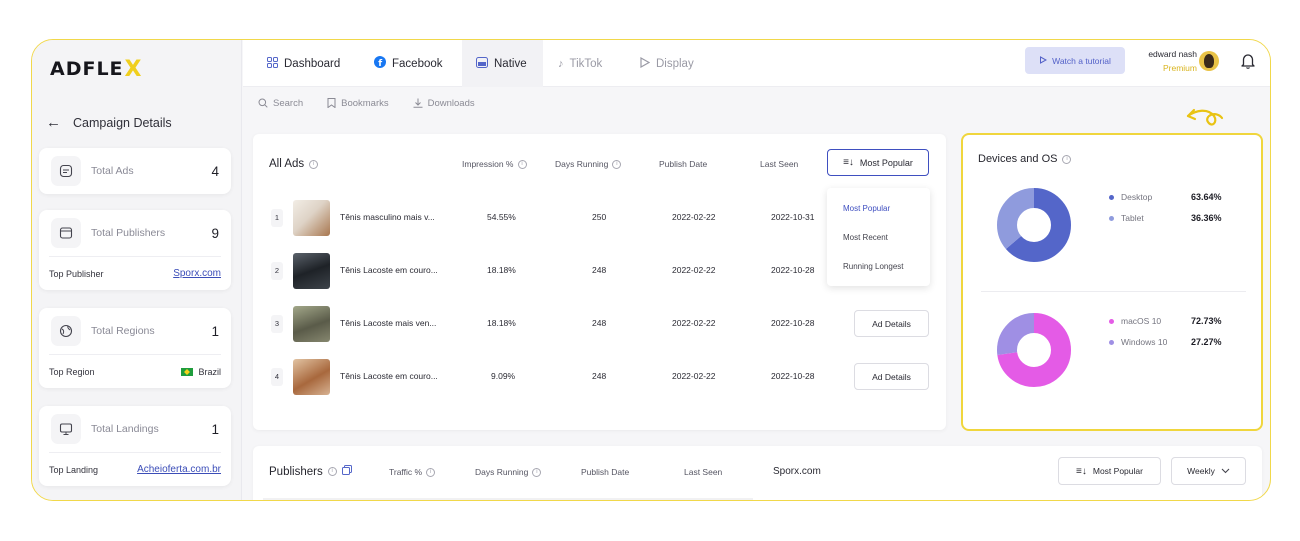 The image size is (1300, 541). What do you see at coordinates (867, 208) in the screenshot?
I see `menu-item-most-popular: Most Popular` at bounding box center [867, 208].